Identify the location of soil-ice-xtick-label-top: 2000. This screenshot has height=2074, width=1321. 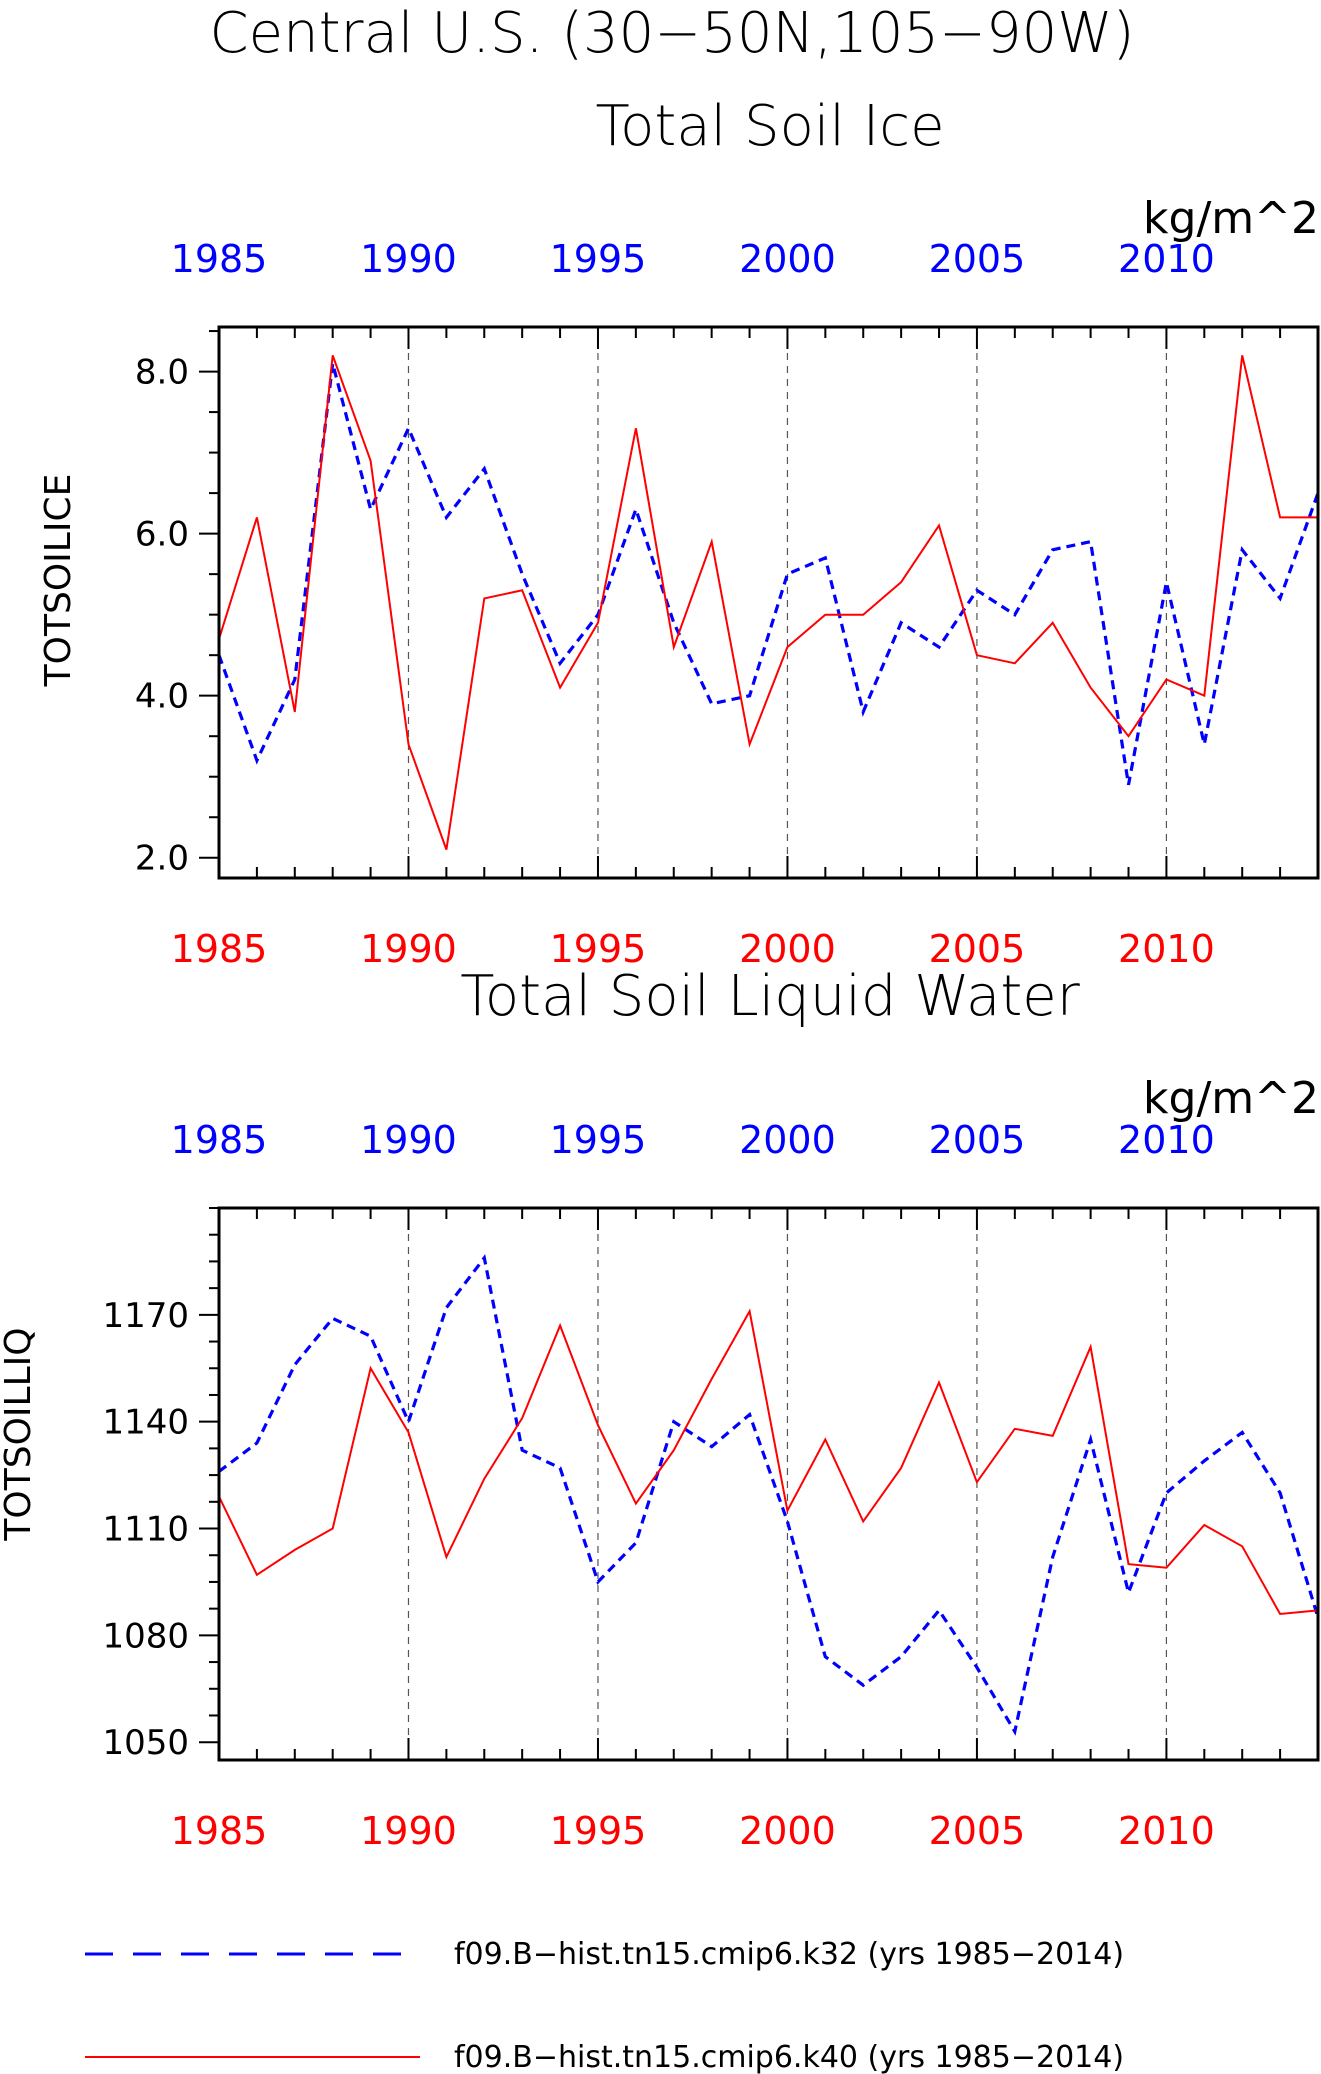
(787, 259).